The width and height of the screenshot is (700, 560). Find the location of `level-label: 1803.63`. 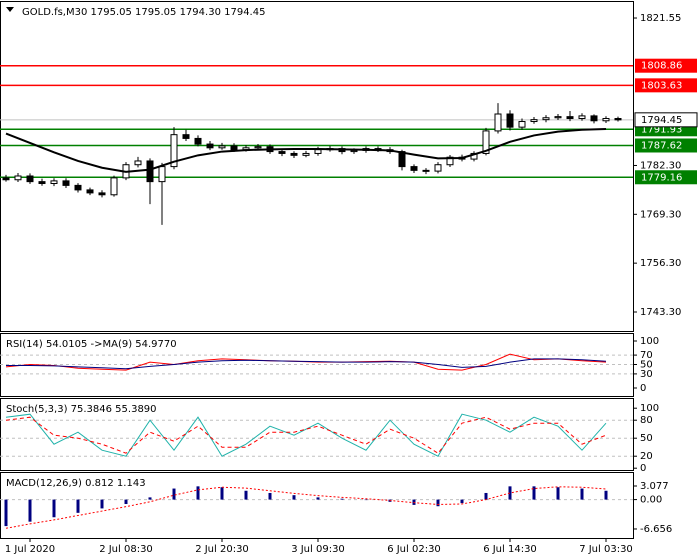

level-label: 1803.63 is located at coordinates (661, 85).